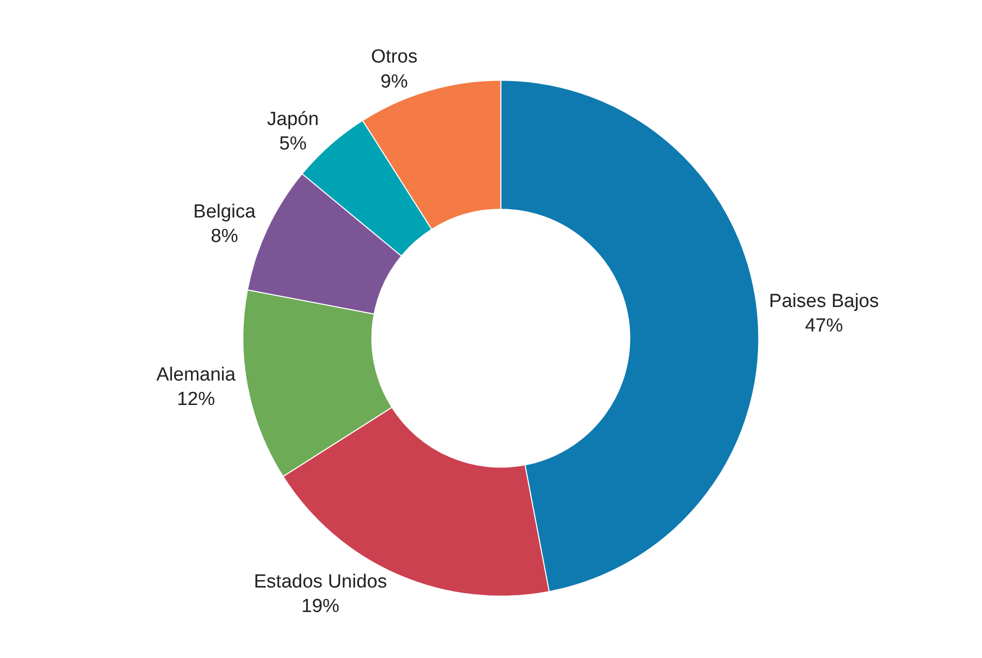 This screenshot has height=658, width=982. What do you see at coordinates (394, 57) in the screenshot?
I see `slice-label: Otros` at bounding box center [394, 57].